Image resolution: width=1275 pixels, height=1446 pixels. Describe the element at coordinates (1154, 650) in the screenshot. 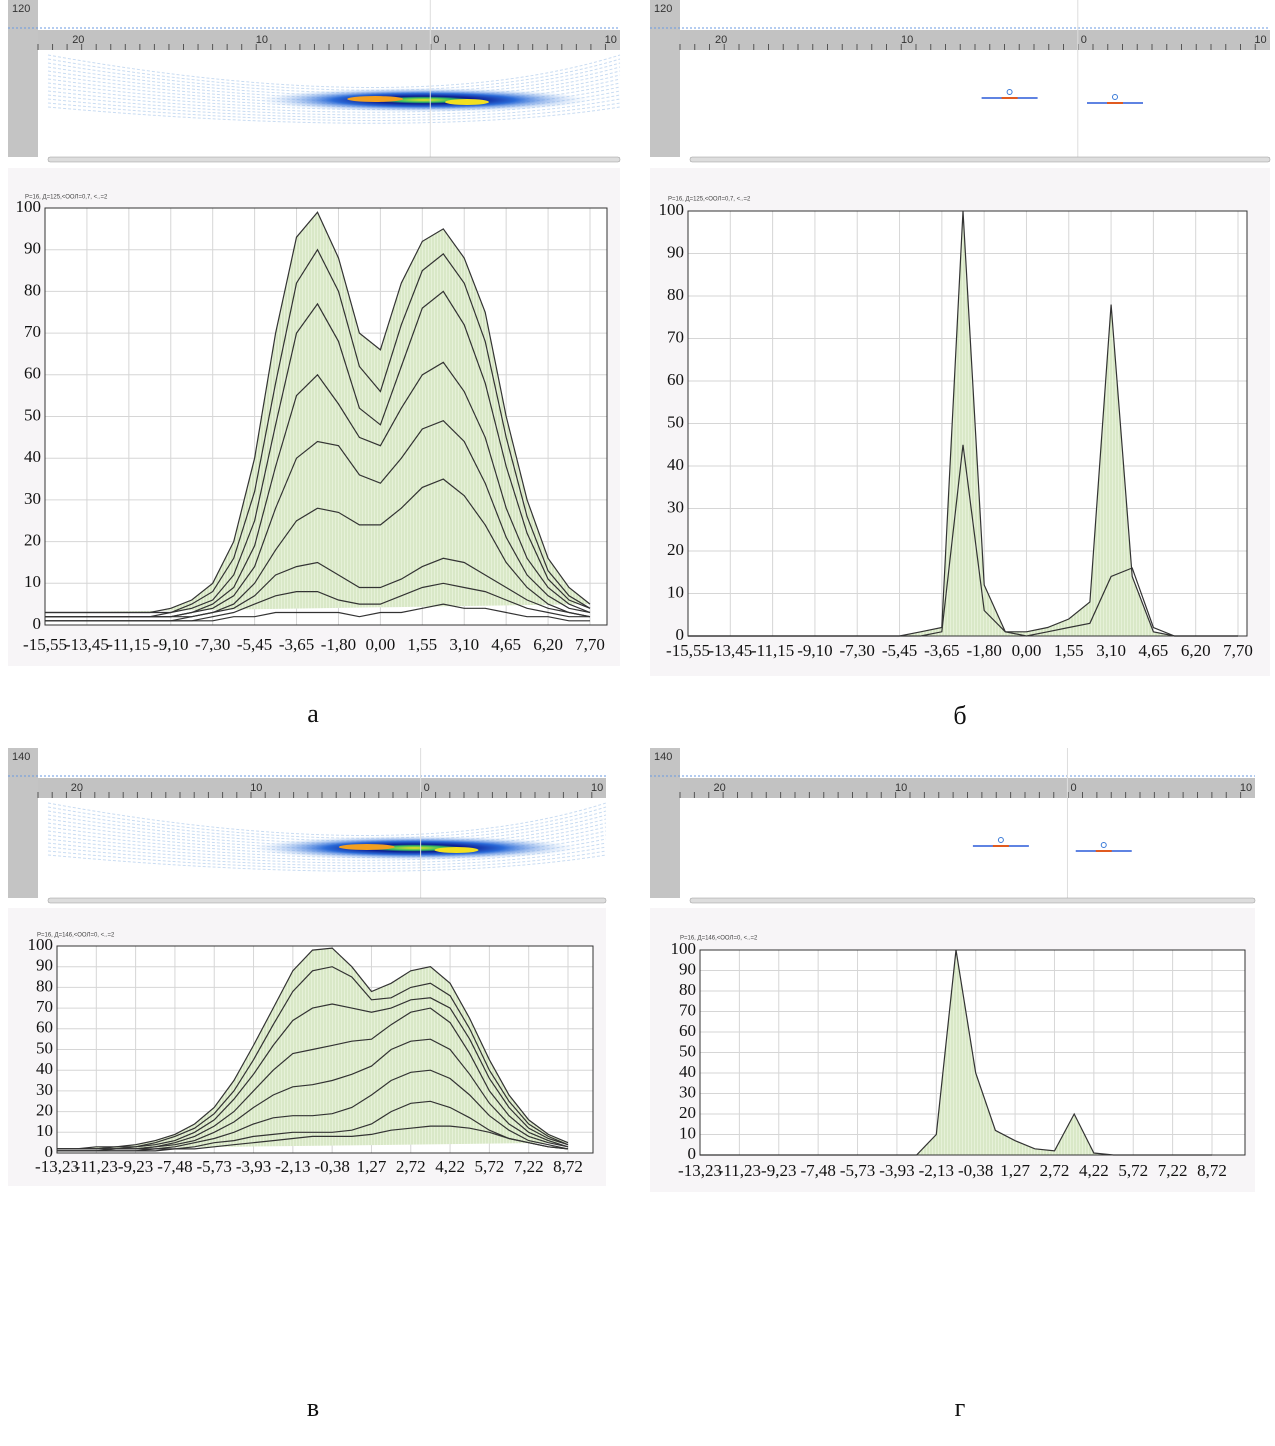

I see `x-tick-label: 4,65` at that location.